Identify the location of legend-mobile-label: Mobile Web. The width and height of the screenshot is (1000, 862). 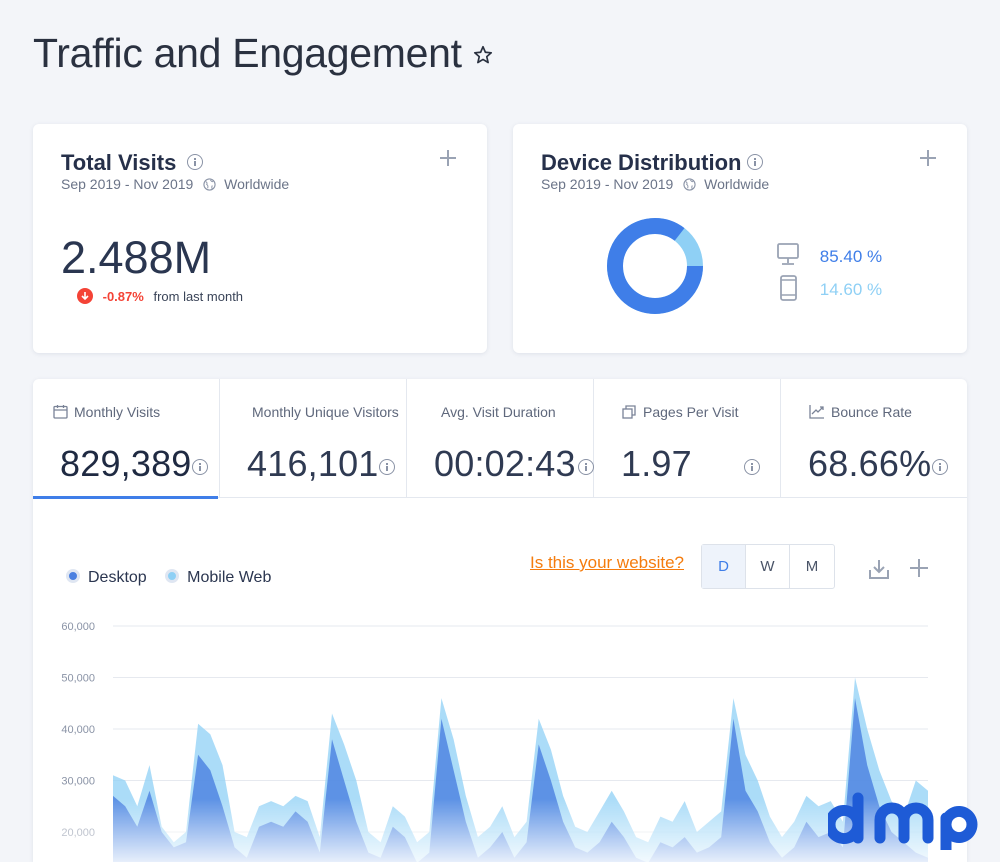
(229, 577).